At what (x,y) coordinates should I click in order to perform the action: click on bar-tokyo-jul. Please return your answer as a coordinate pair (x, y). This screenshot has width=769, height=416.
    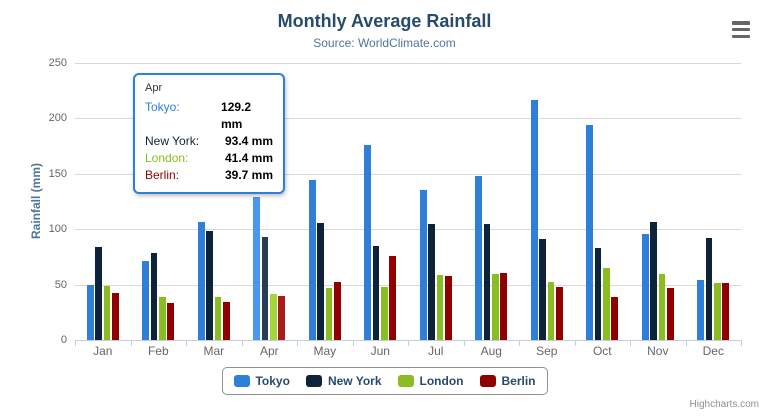
    Looking at the image, I should click on (423, 264).